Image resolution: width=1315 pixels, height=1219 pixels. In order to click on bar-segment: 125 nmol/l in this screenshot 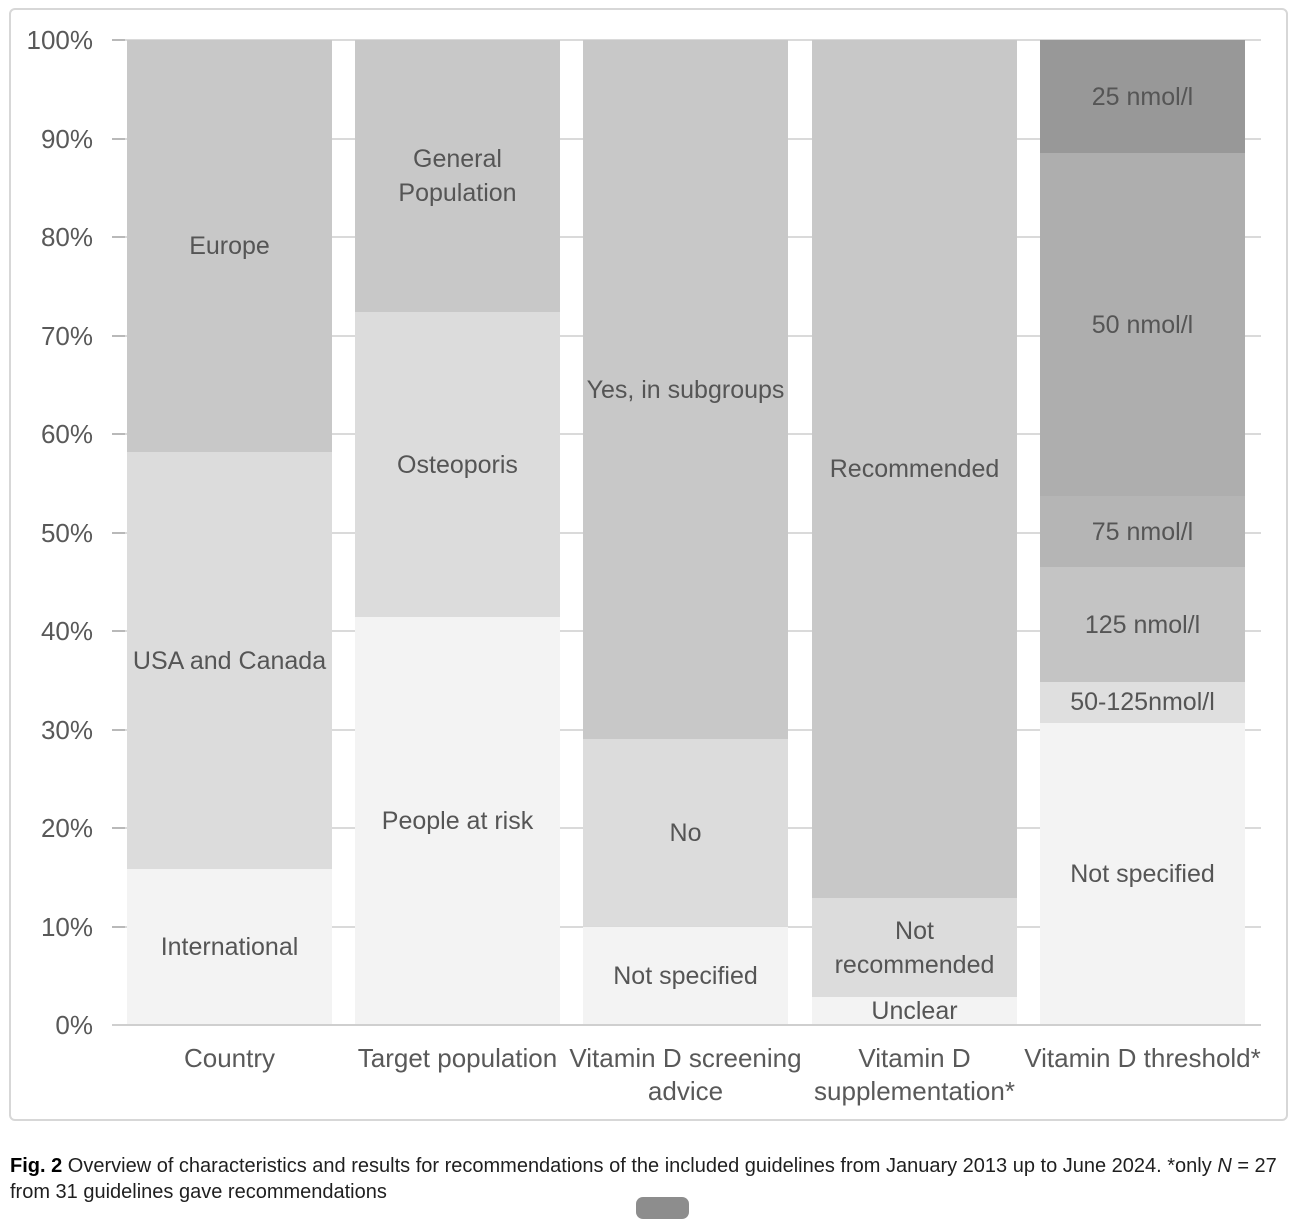, I will do `click(1142, 624)`.